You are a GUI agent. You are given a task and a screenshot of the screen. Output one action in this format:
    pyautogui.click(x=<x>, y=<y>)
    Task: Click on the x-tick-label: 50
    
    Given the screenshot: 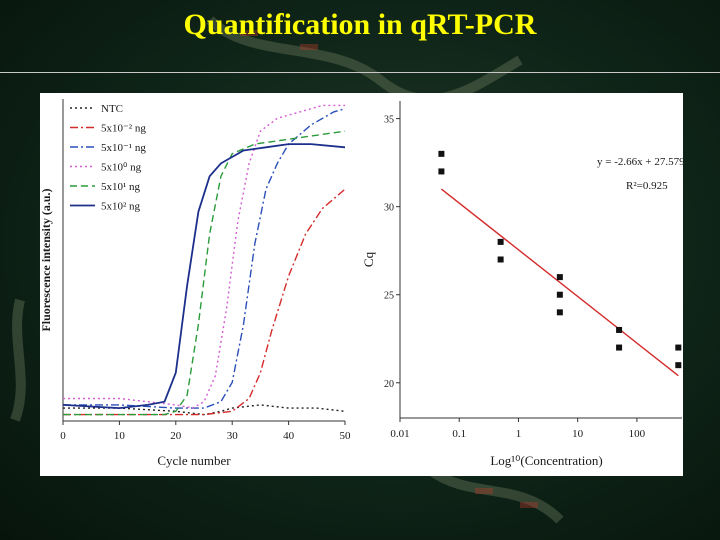 What is the action you would take?
    pyautogui.click(x=346, y=436)
    